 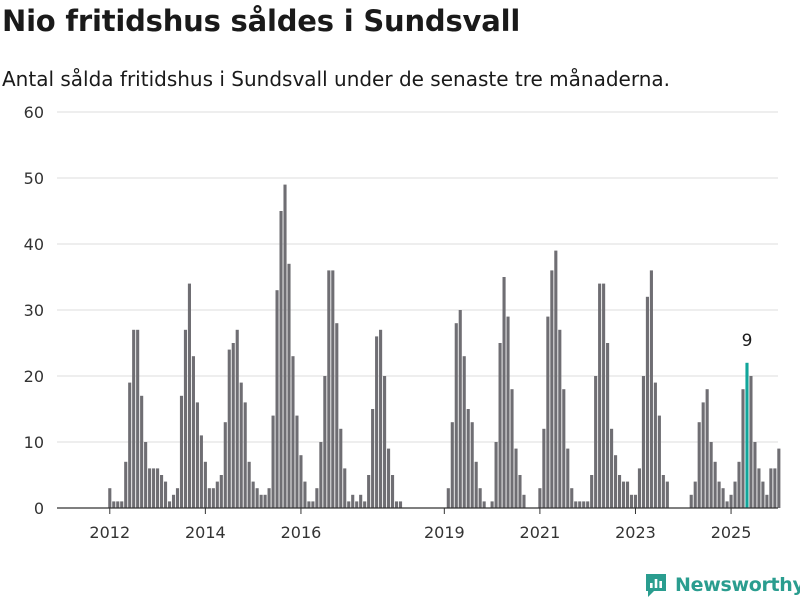 What do you see at coordinates (34, 442) in the screenshot?
I see `y-tick-label: 10` at bounding box center [34, 442].